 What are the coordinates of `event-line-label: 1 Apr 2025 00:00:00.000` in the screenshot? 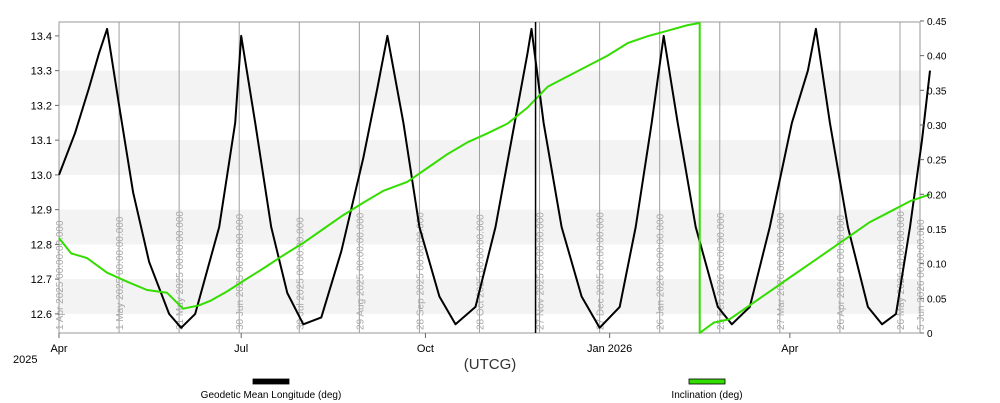 It's located at (60, 275).